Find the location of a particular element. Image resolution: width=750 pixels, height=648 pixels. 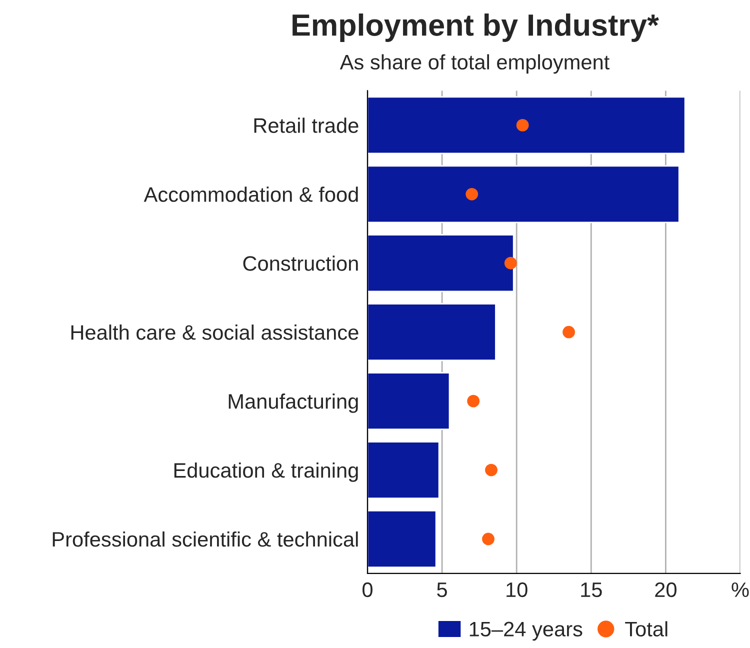

y-tick-label: Retail trade is located at coordinates (306, 125).